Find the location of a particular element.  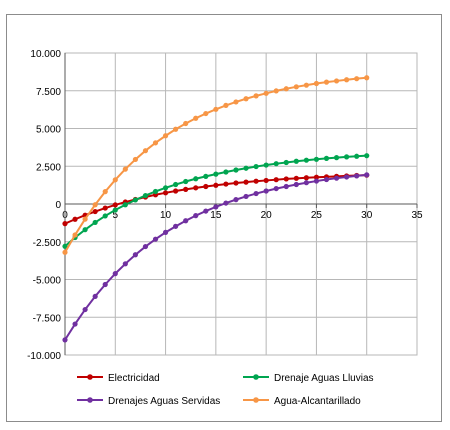

y-tick-label: -2.500 is located at coordinates (47, 243).